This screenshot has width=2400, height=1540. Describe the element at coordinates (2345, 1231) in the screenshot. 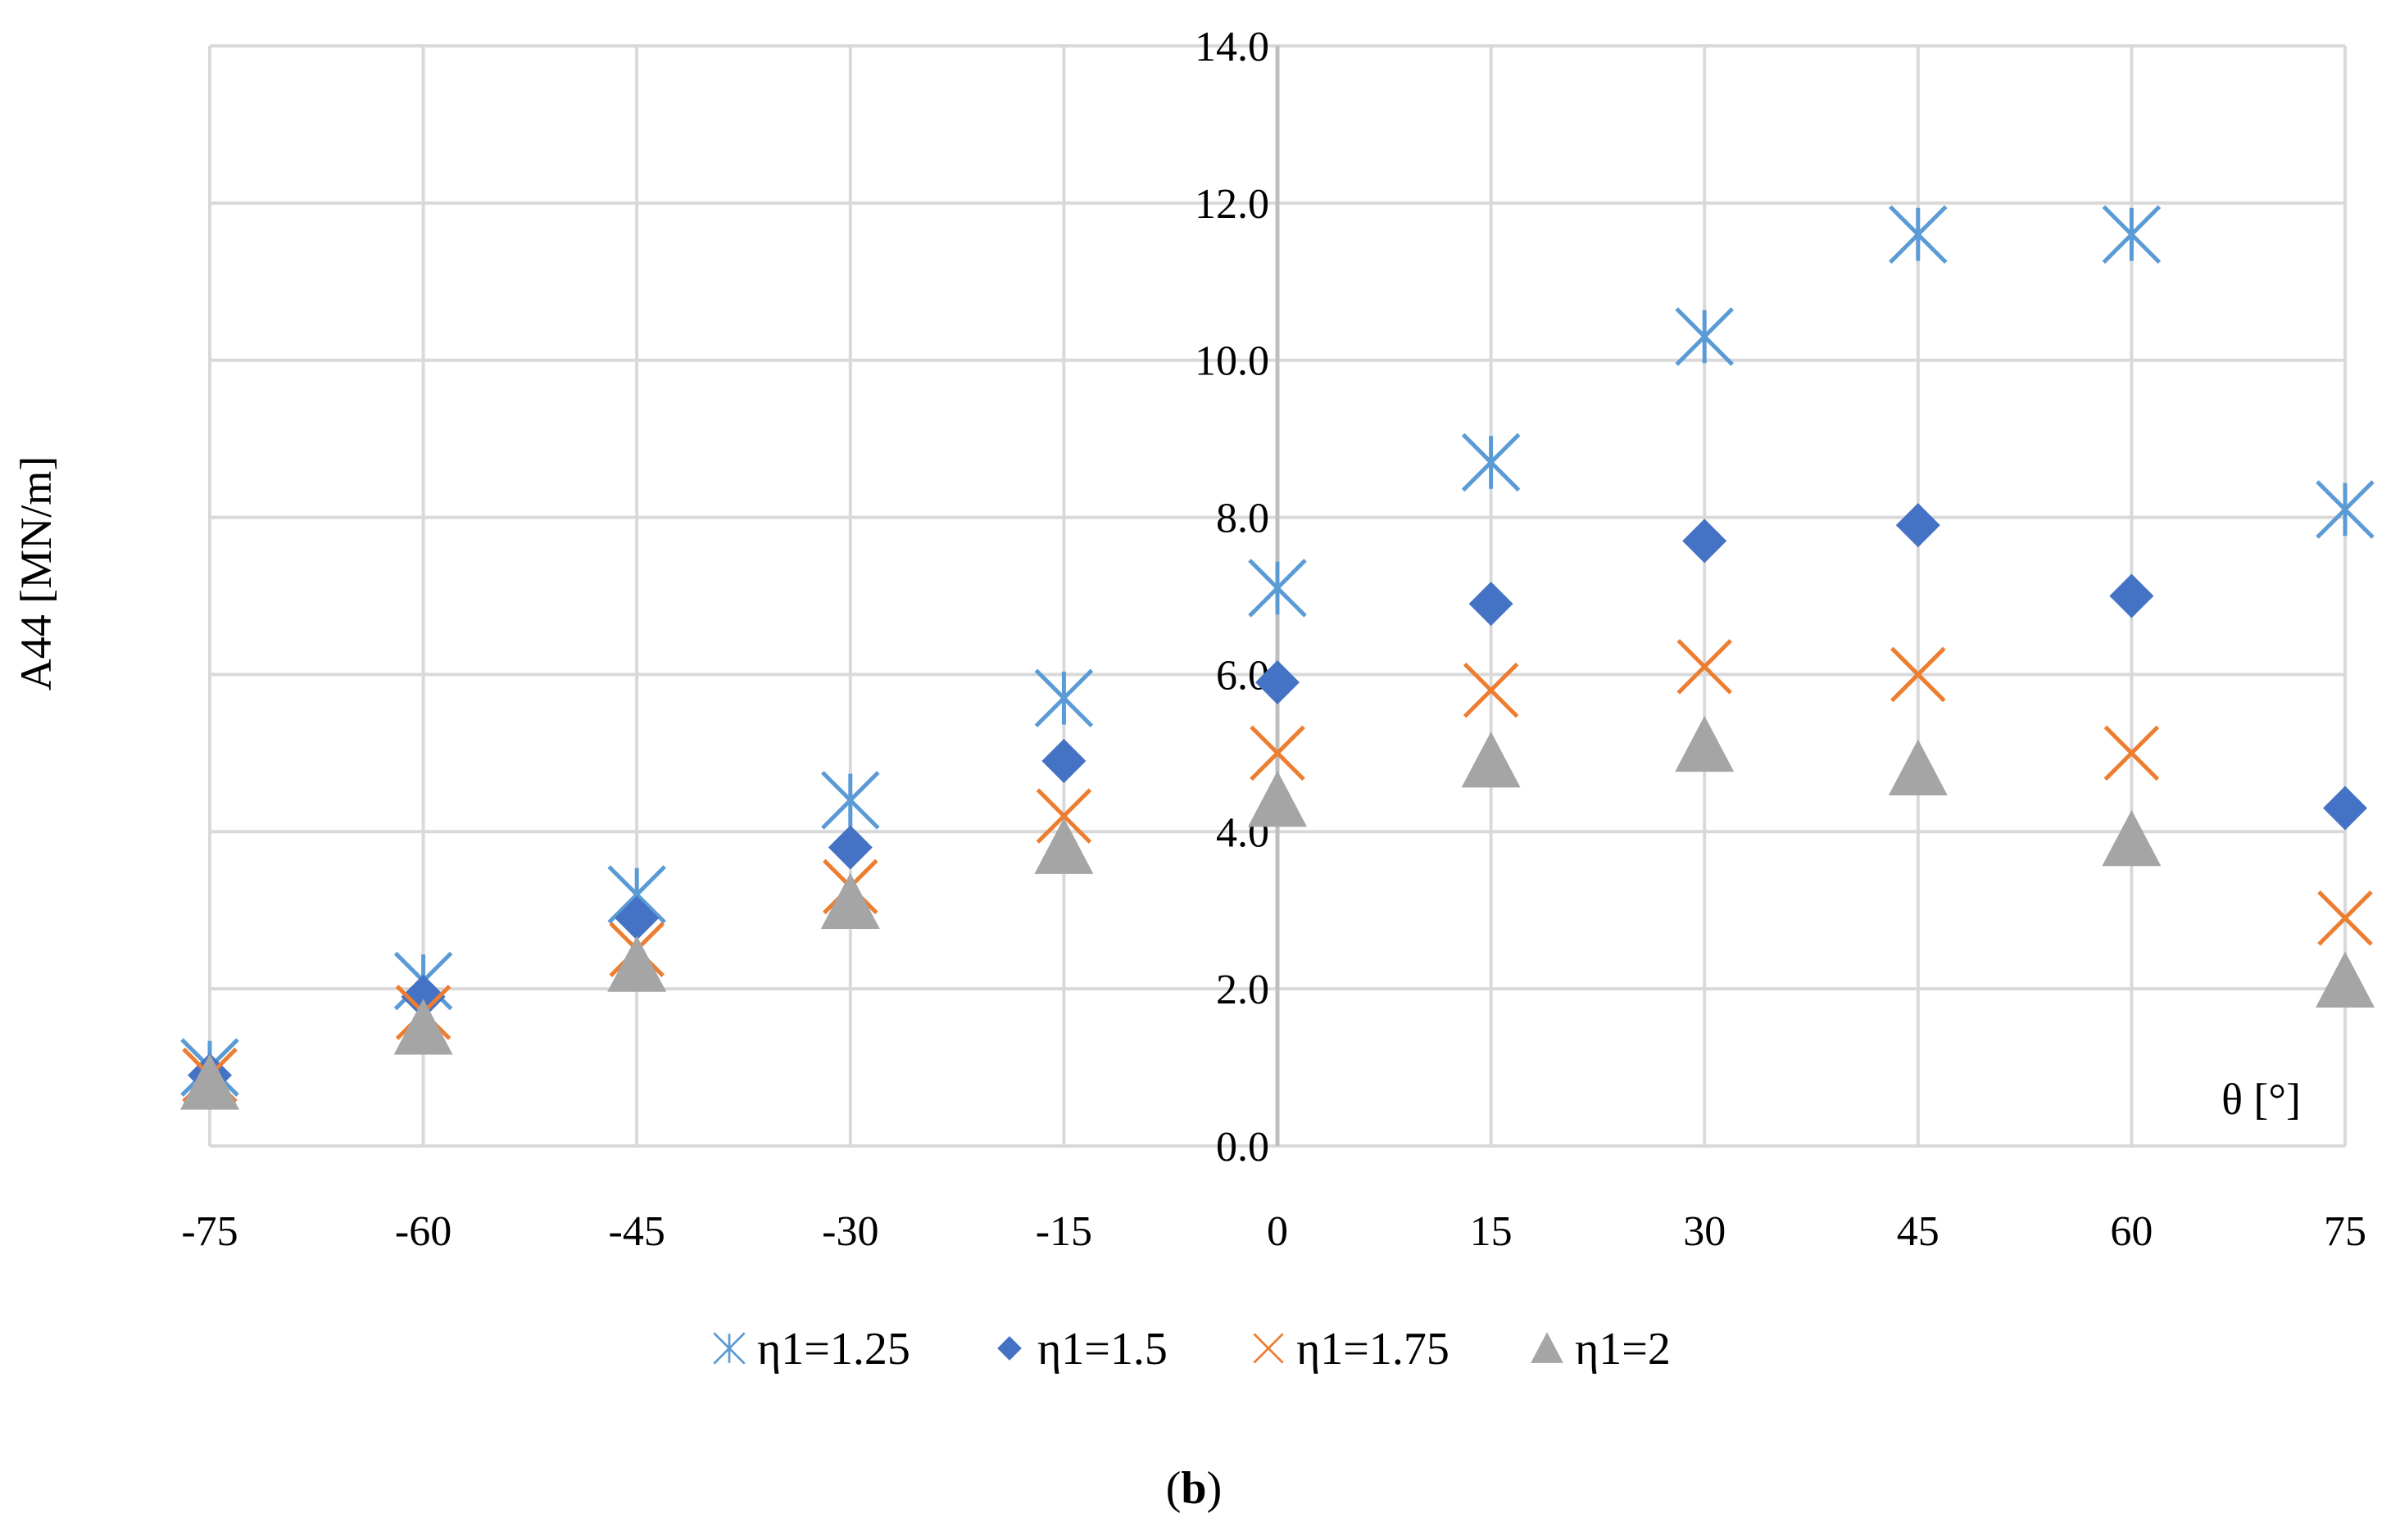

I see `x-tick-label: 75` at that location.